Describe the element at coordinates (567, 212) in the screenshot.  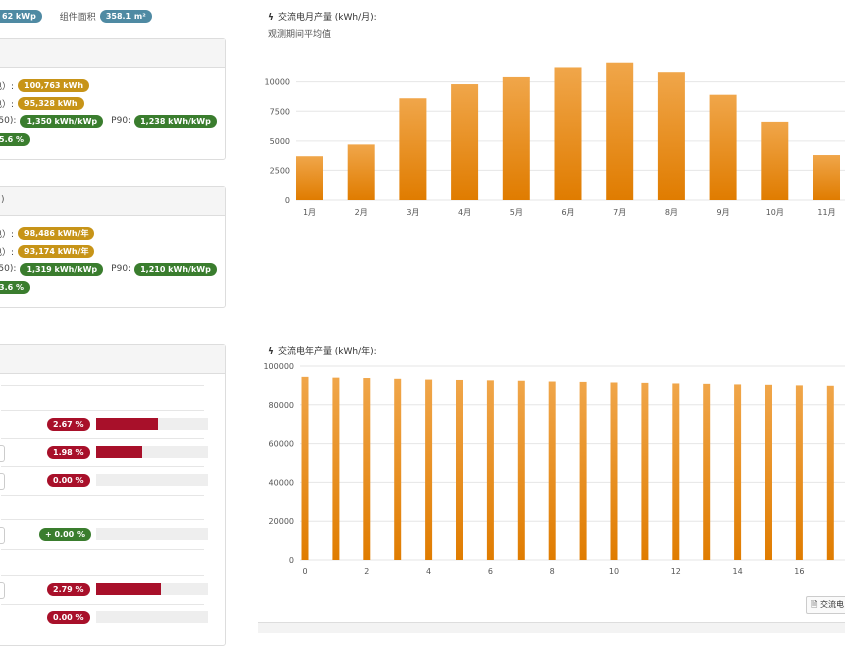
I see `x-tick-label: 6月` at that location.